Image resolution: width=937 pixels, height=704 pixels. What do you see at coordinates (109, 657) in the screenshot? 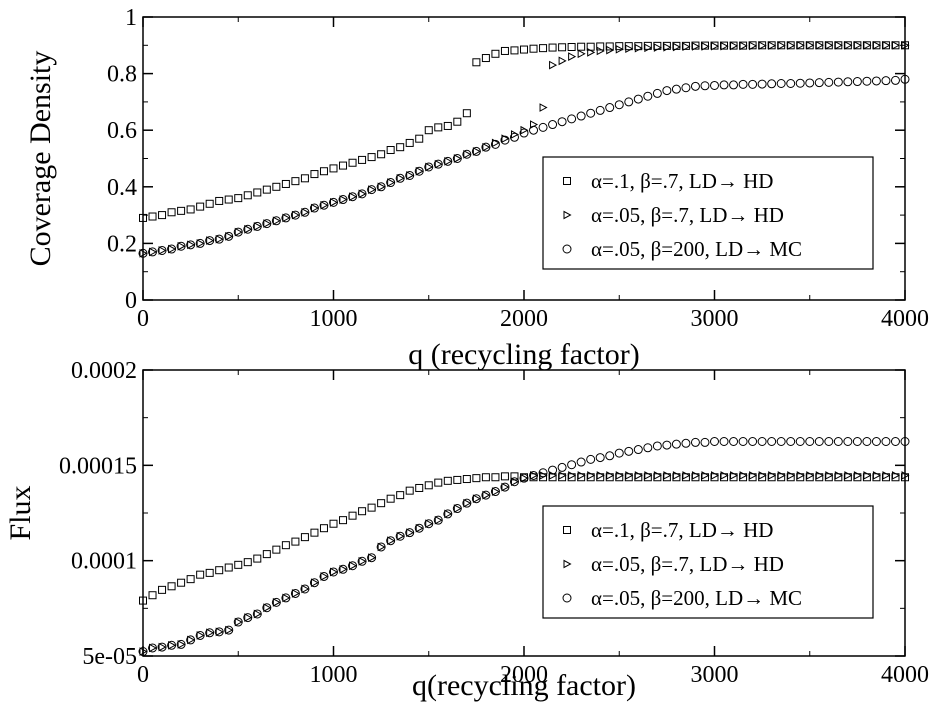
I see `y-tick-label: 5e-05` at bounding box center [109, 657].